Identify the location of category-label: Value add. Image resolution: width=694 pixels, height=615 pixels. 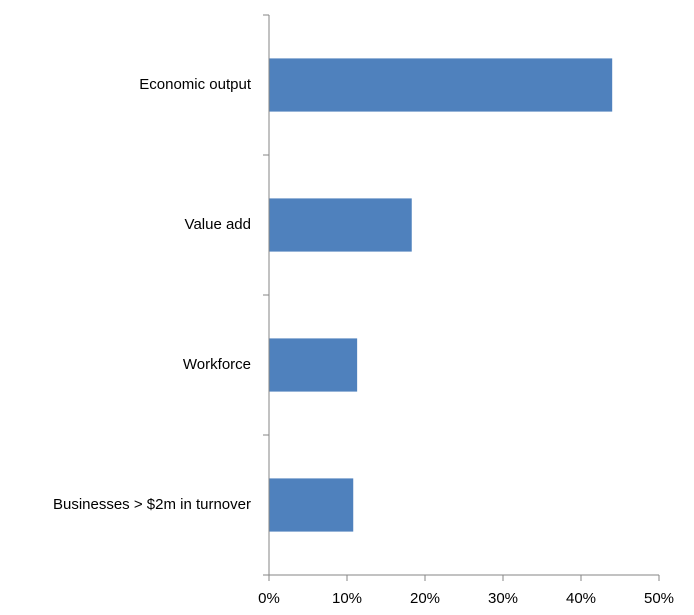
(218, 224).